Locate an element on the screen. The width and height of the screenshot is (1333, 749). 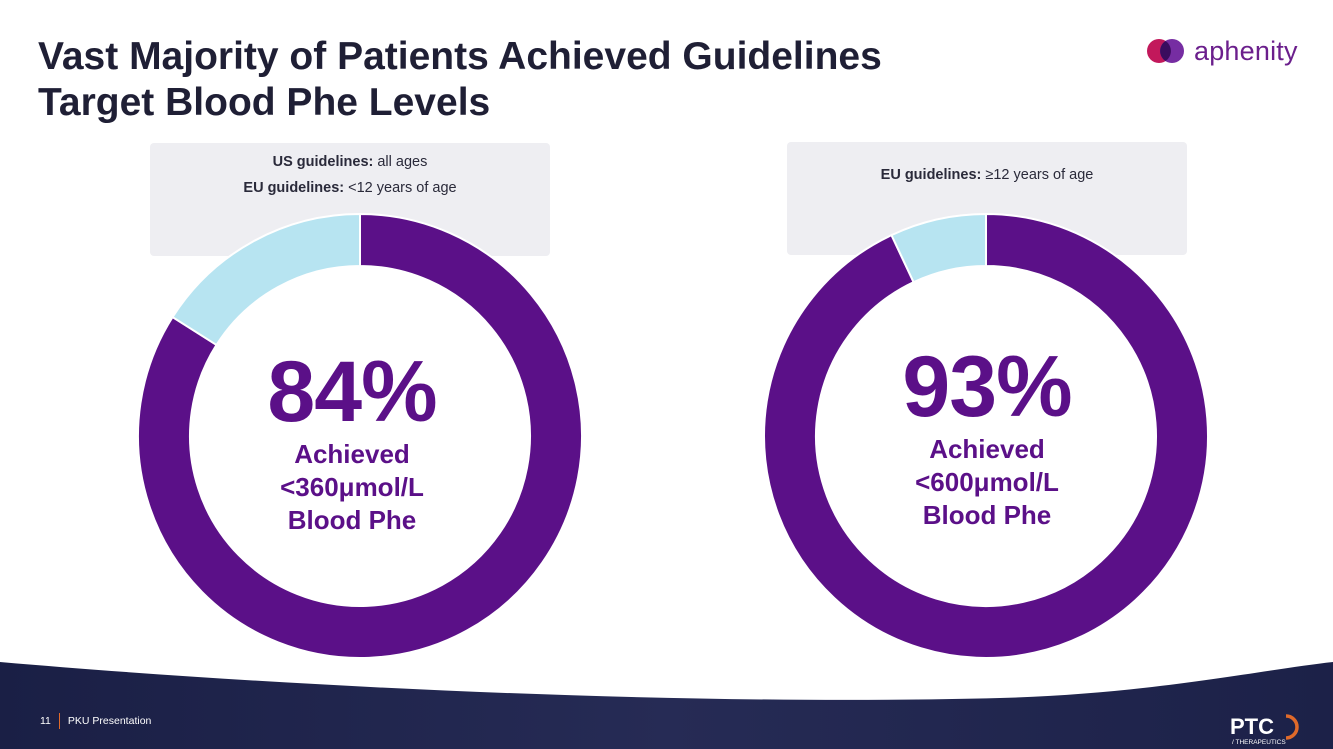
guideline-line: EU guidelines: ≥12 years of age is located at coordinates (987, 175).